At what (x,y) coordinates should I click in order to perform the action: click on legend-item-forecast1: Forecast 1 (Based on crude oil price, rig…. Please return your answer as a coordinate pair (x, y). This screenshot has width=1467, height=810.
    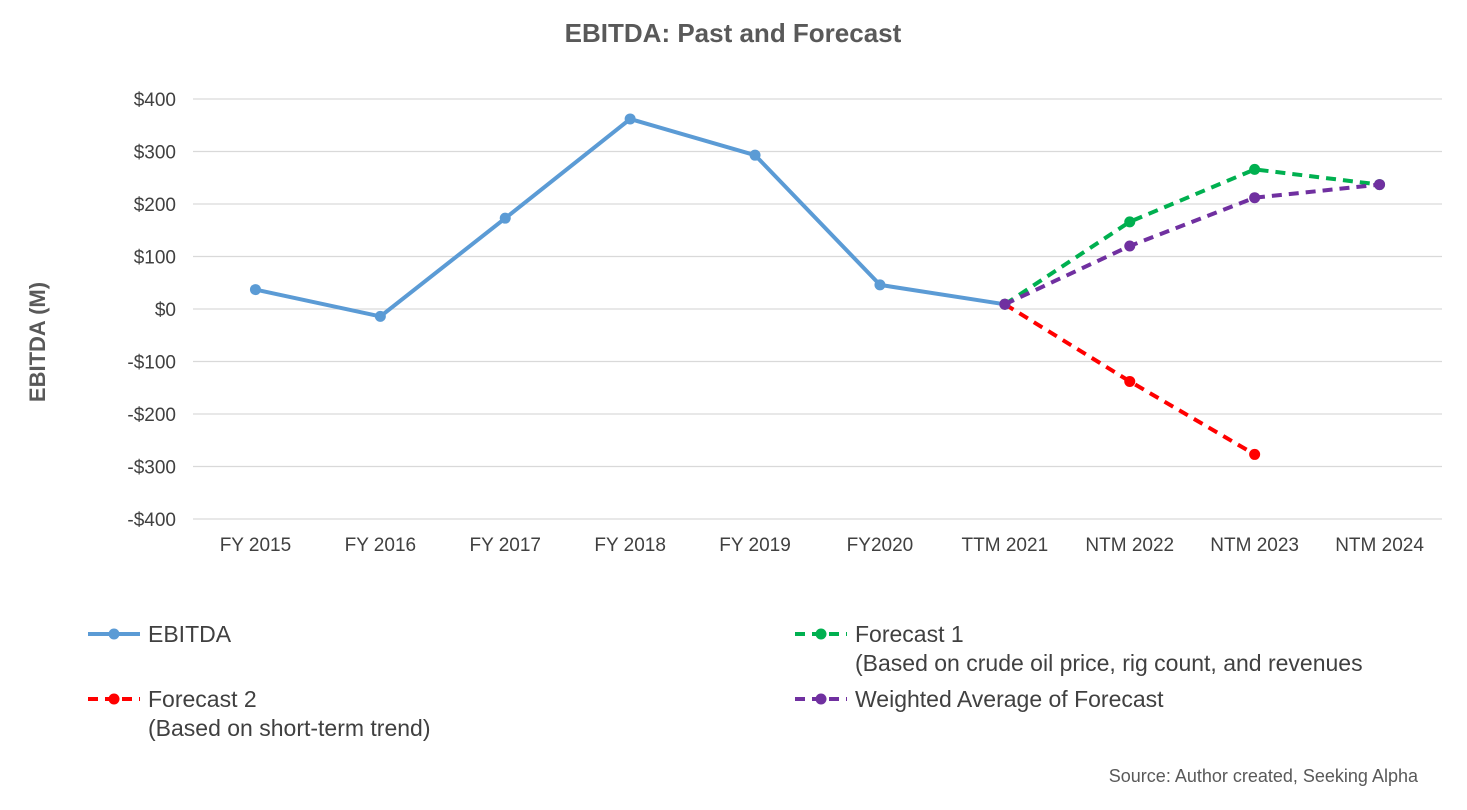
    Looking at the image, I should click on (1079, 648).